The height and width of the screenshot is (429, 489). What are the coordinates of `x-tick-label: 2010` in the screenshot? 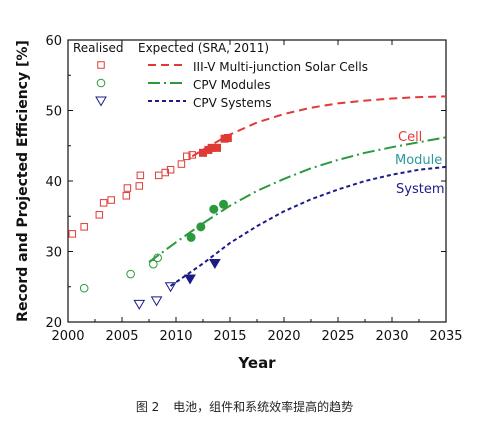 It's located at (175, 336).